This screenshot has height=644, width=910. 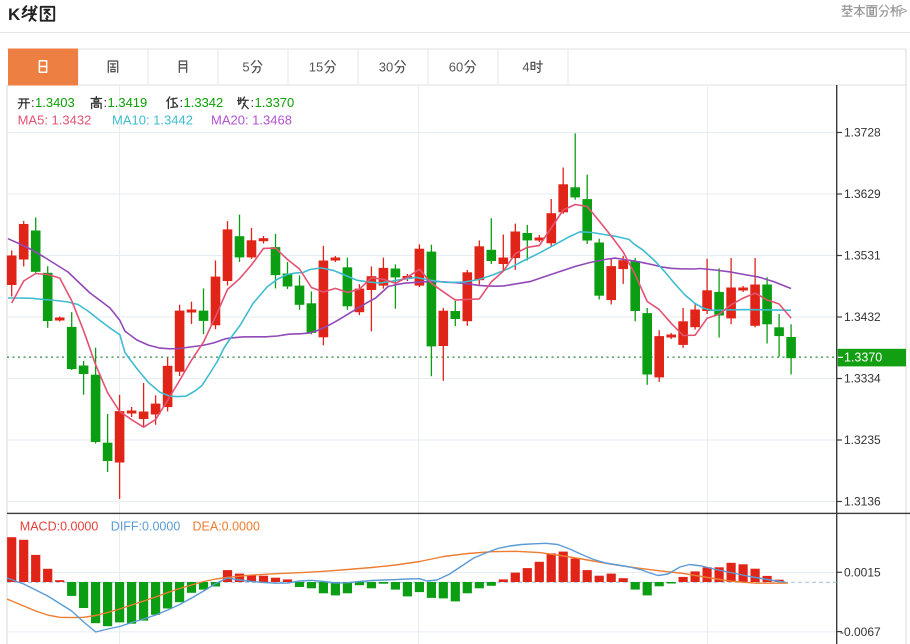 What do you see at coordinates (245, 67) in the screenshot?
I see `svg-text: 5` at bounding box center [245, 67].